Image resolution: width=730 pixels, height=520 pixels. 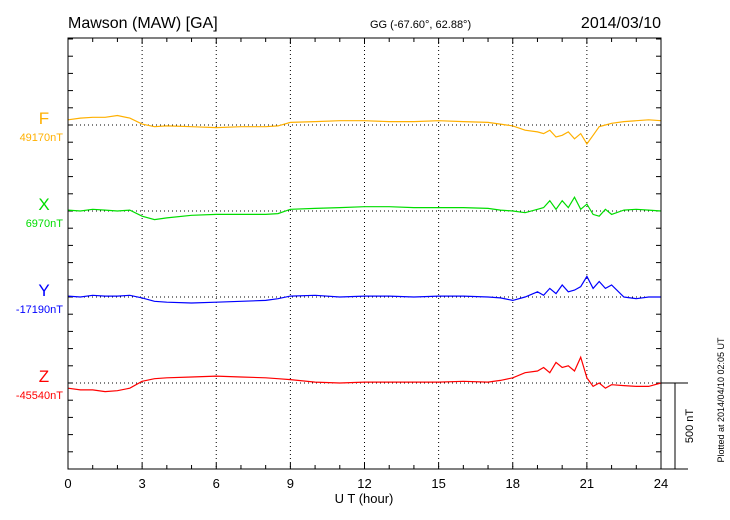 What do you see at coordinates (438, 483) in the screenshot?
I see `x-tick-label: 15` at bounding box center [438, 483].